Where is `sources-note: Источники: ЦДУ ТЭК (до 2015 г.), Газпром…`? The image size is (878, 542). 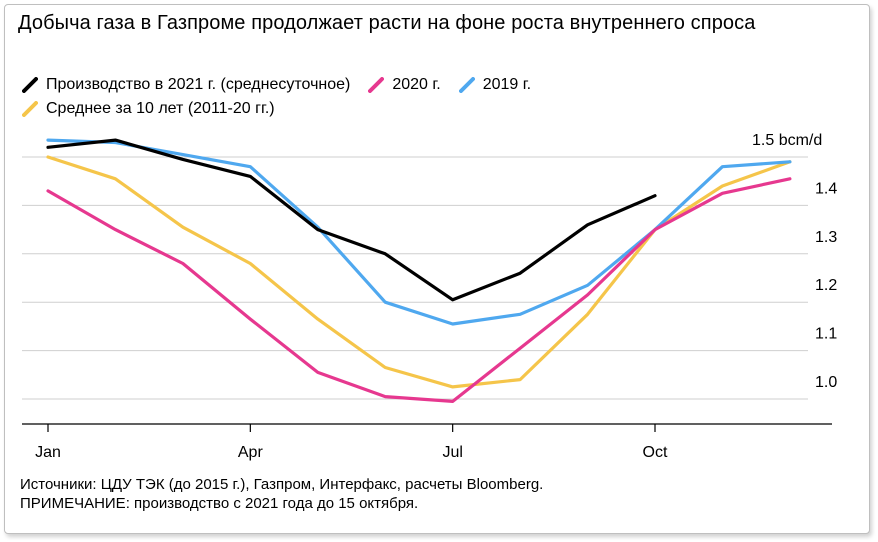
sources-note: Источники: ЦДУ ТЭК (до 2015 г.), Газпром… is located at coordinates (282, 484).